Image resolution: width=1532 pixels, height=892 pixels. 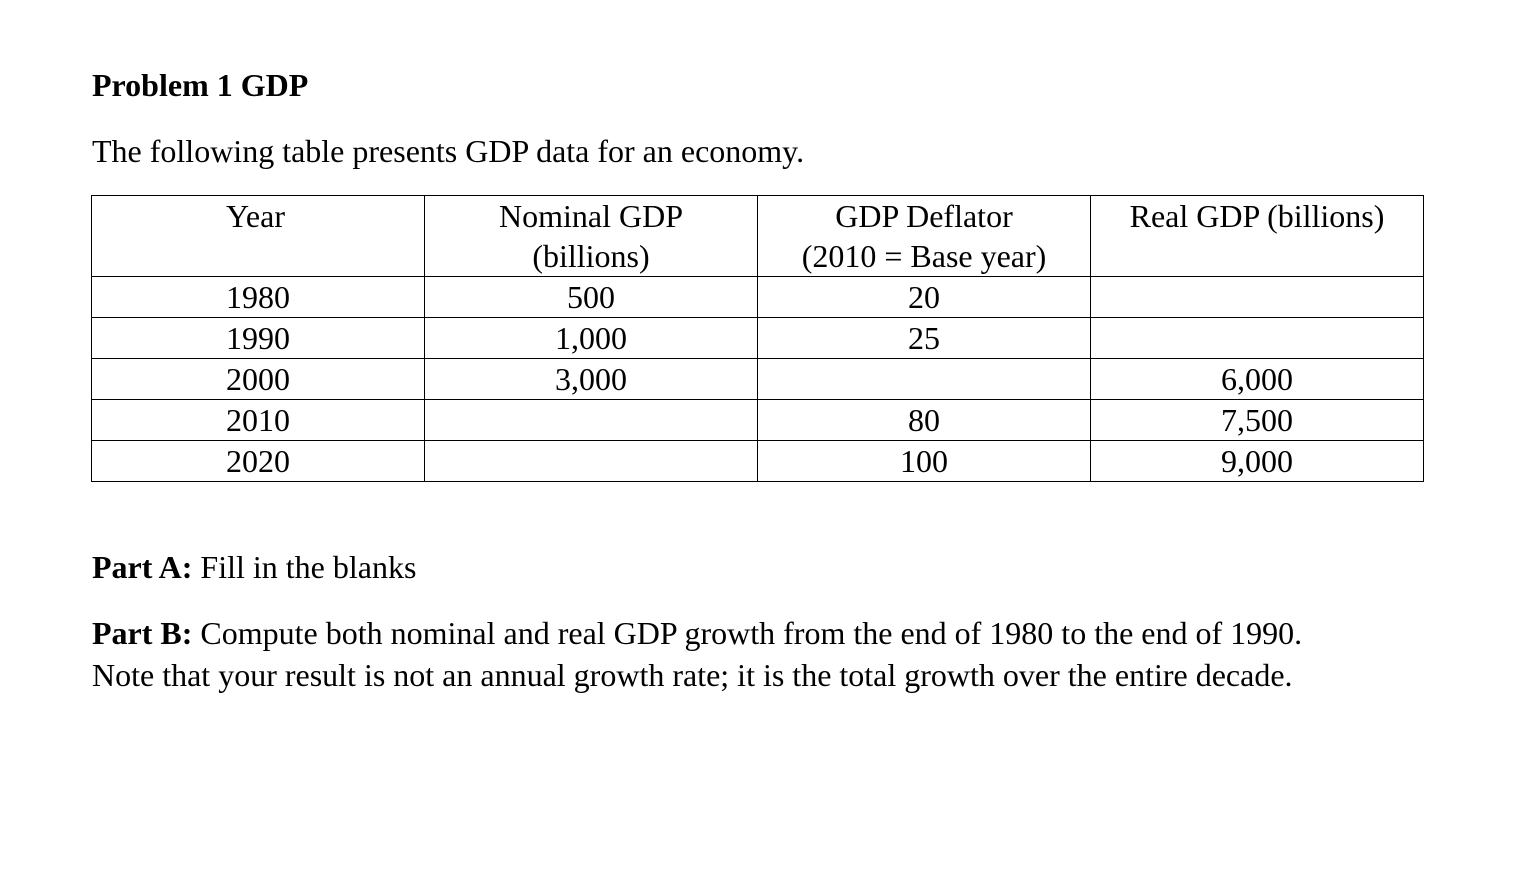 What do you see at coordinates (924, 216) in the screenshot?
I see `header-deflator-line1: GDP Deflator` at bounding box center [924, 216].